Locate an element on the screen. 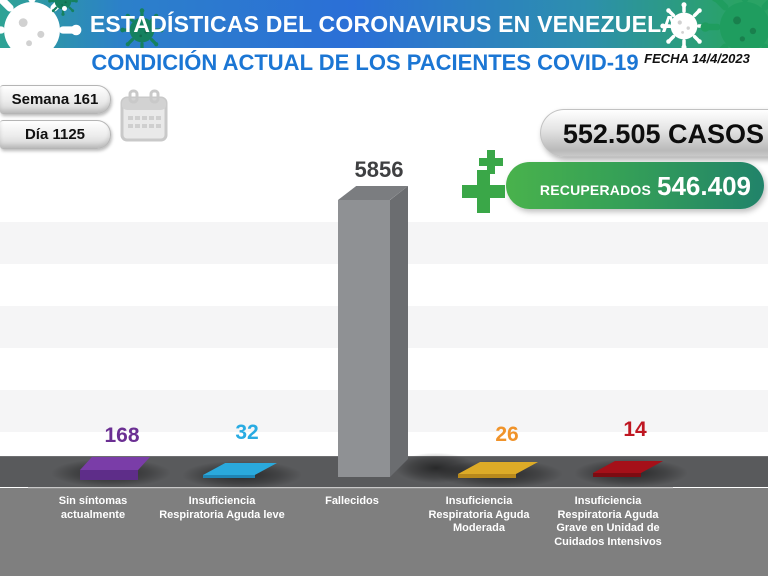 The image size is (768, 576). recovered-badge: RECUPERADOS 546.409 is located at coordinates (635, 185).